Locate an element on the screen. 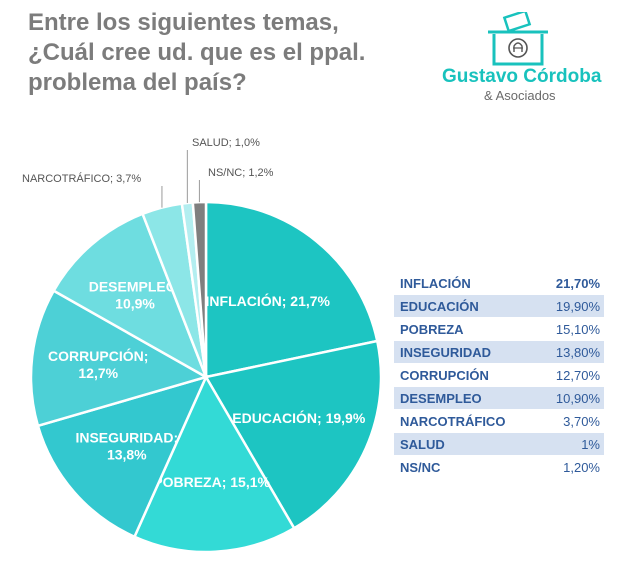 The height and width of the screenshot is (574, 630). table-cell-value: 13,80% is located at coordinates (570, 352).